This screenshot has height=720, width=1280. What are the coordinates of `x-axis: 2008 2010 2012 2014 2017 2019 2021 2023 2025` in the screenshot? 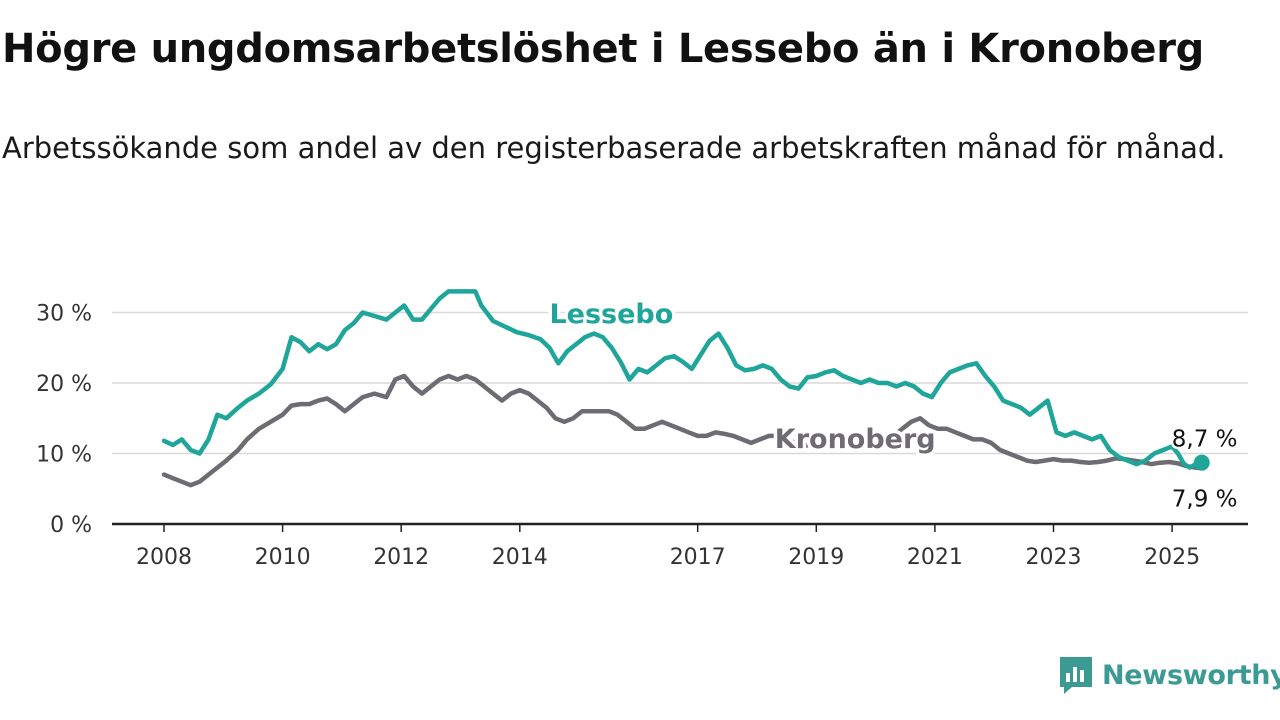 It's located at (680, 546).